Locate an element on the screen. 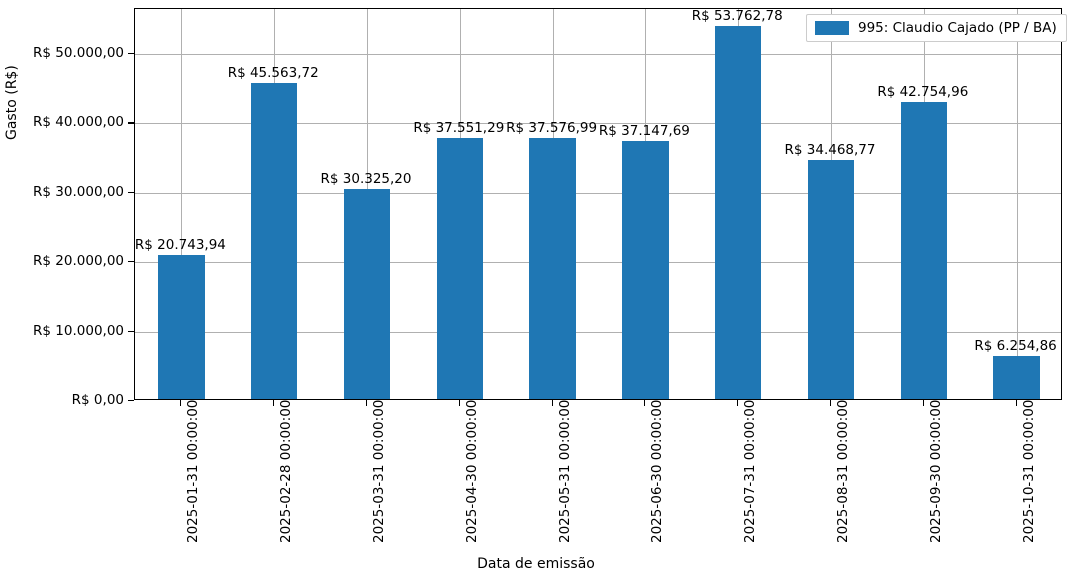 This screenshot has height=580, width=1072. legend-entry-label: 995: Claudio Cajado (PP / BA) is located at coordinates (957, 28).